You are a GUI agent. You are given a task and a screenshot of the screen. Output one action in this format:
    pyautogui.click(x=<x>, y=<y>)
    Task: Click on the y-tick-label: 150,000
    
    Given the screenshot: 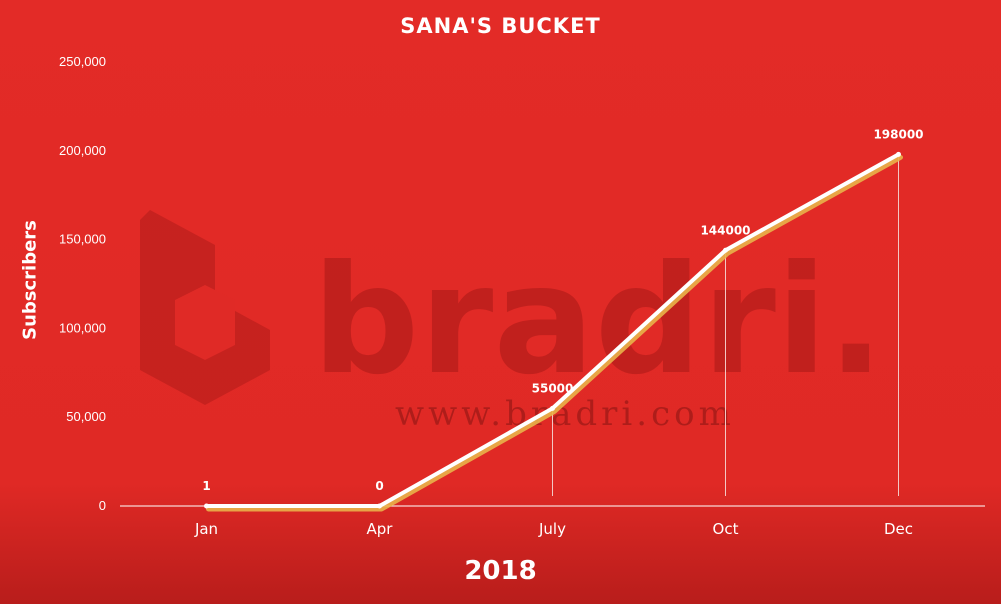 What is the action you would take?
    pyautogui.click(x=82, y=239)
    